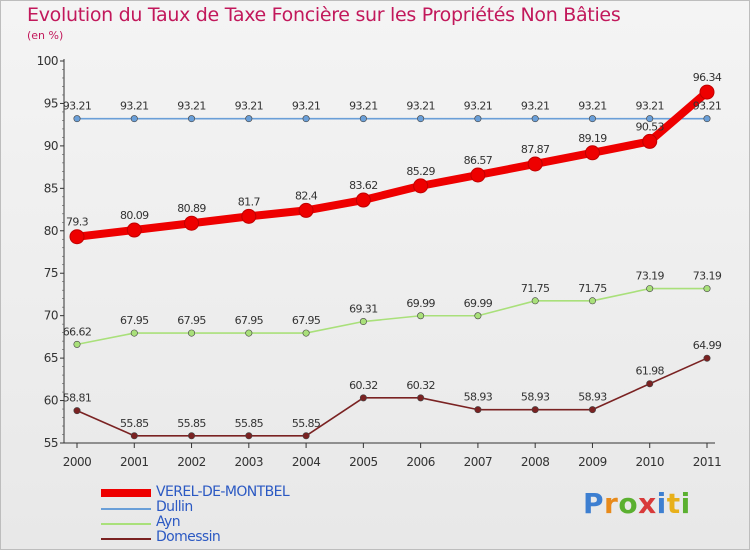 The height and width of the screenshot is (551, 750). What do you see at coordinates (249, 462) in the screenshot?
I see `x-tick-label: 2003` at bounding box center [249, 462].